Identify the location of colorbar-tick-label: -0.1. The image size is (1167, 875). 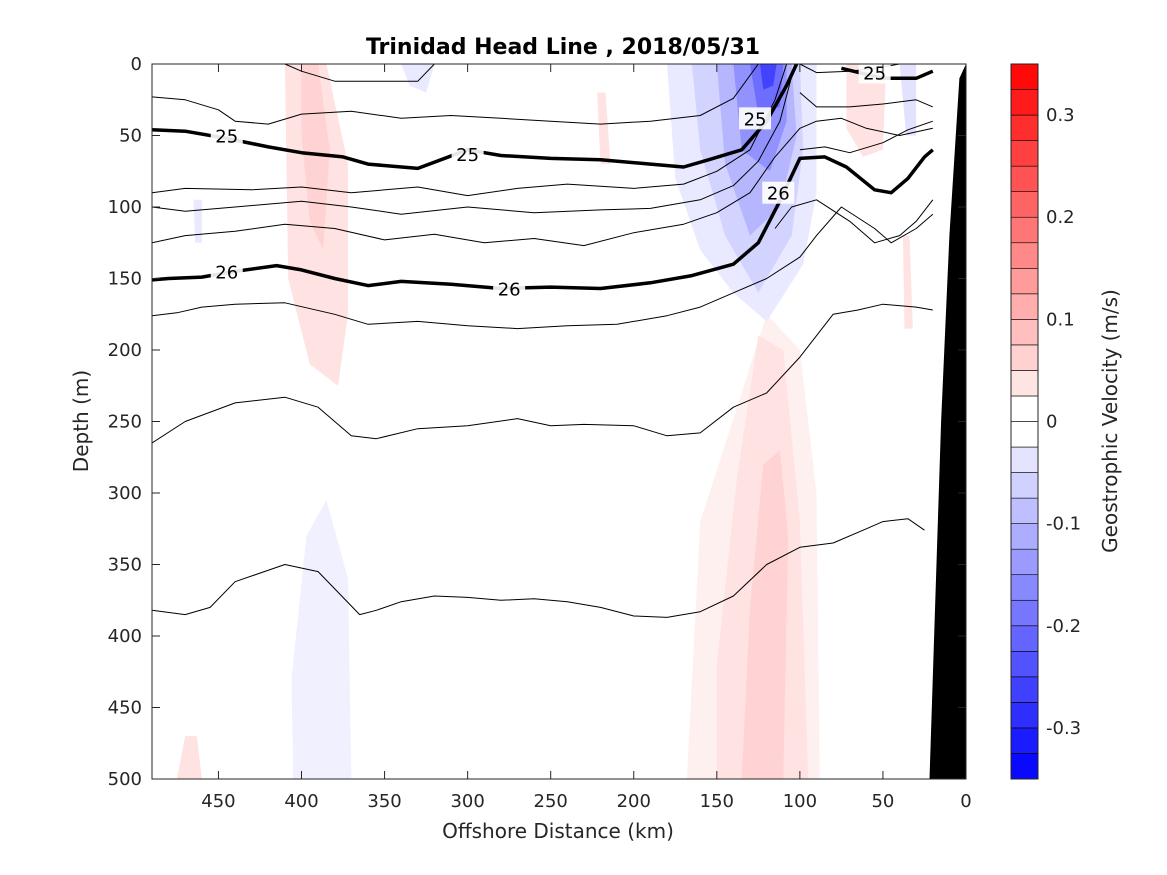
(1063, 524).